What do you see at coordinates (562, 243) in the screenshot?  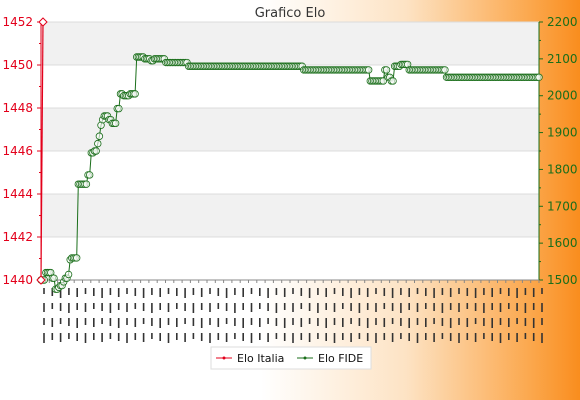 I see `right-tick-label: 1600` at bounding box center [562, 243].